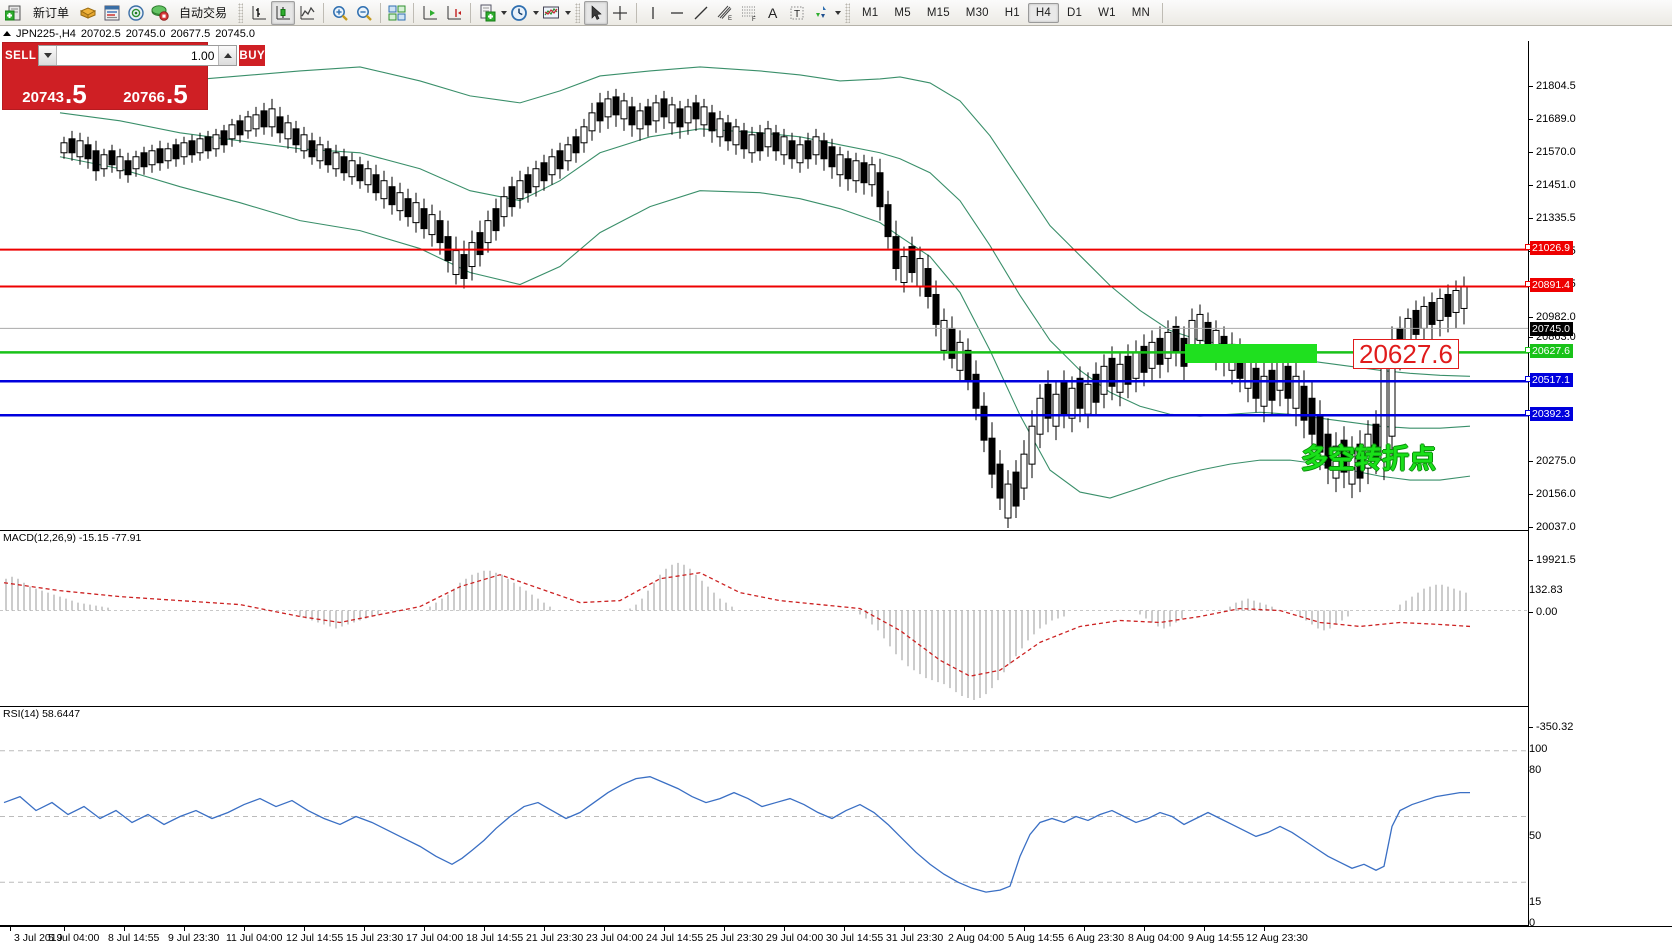 The height and width of the screenshot is (946, 1672). What do you see at coordinates (555, 938) in the screenshot?
I see `time-label: 21 Jul 23:30` at bounding box center [555, 938].